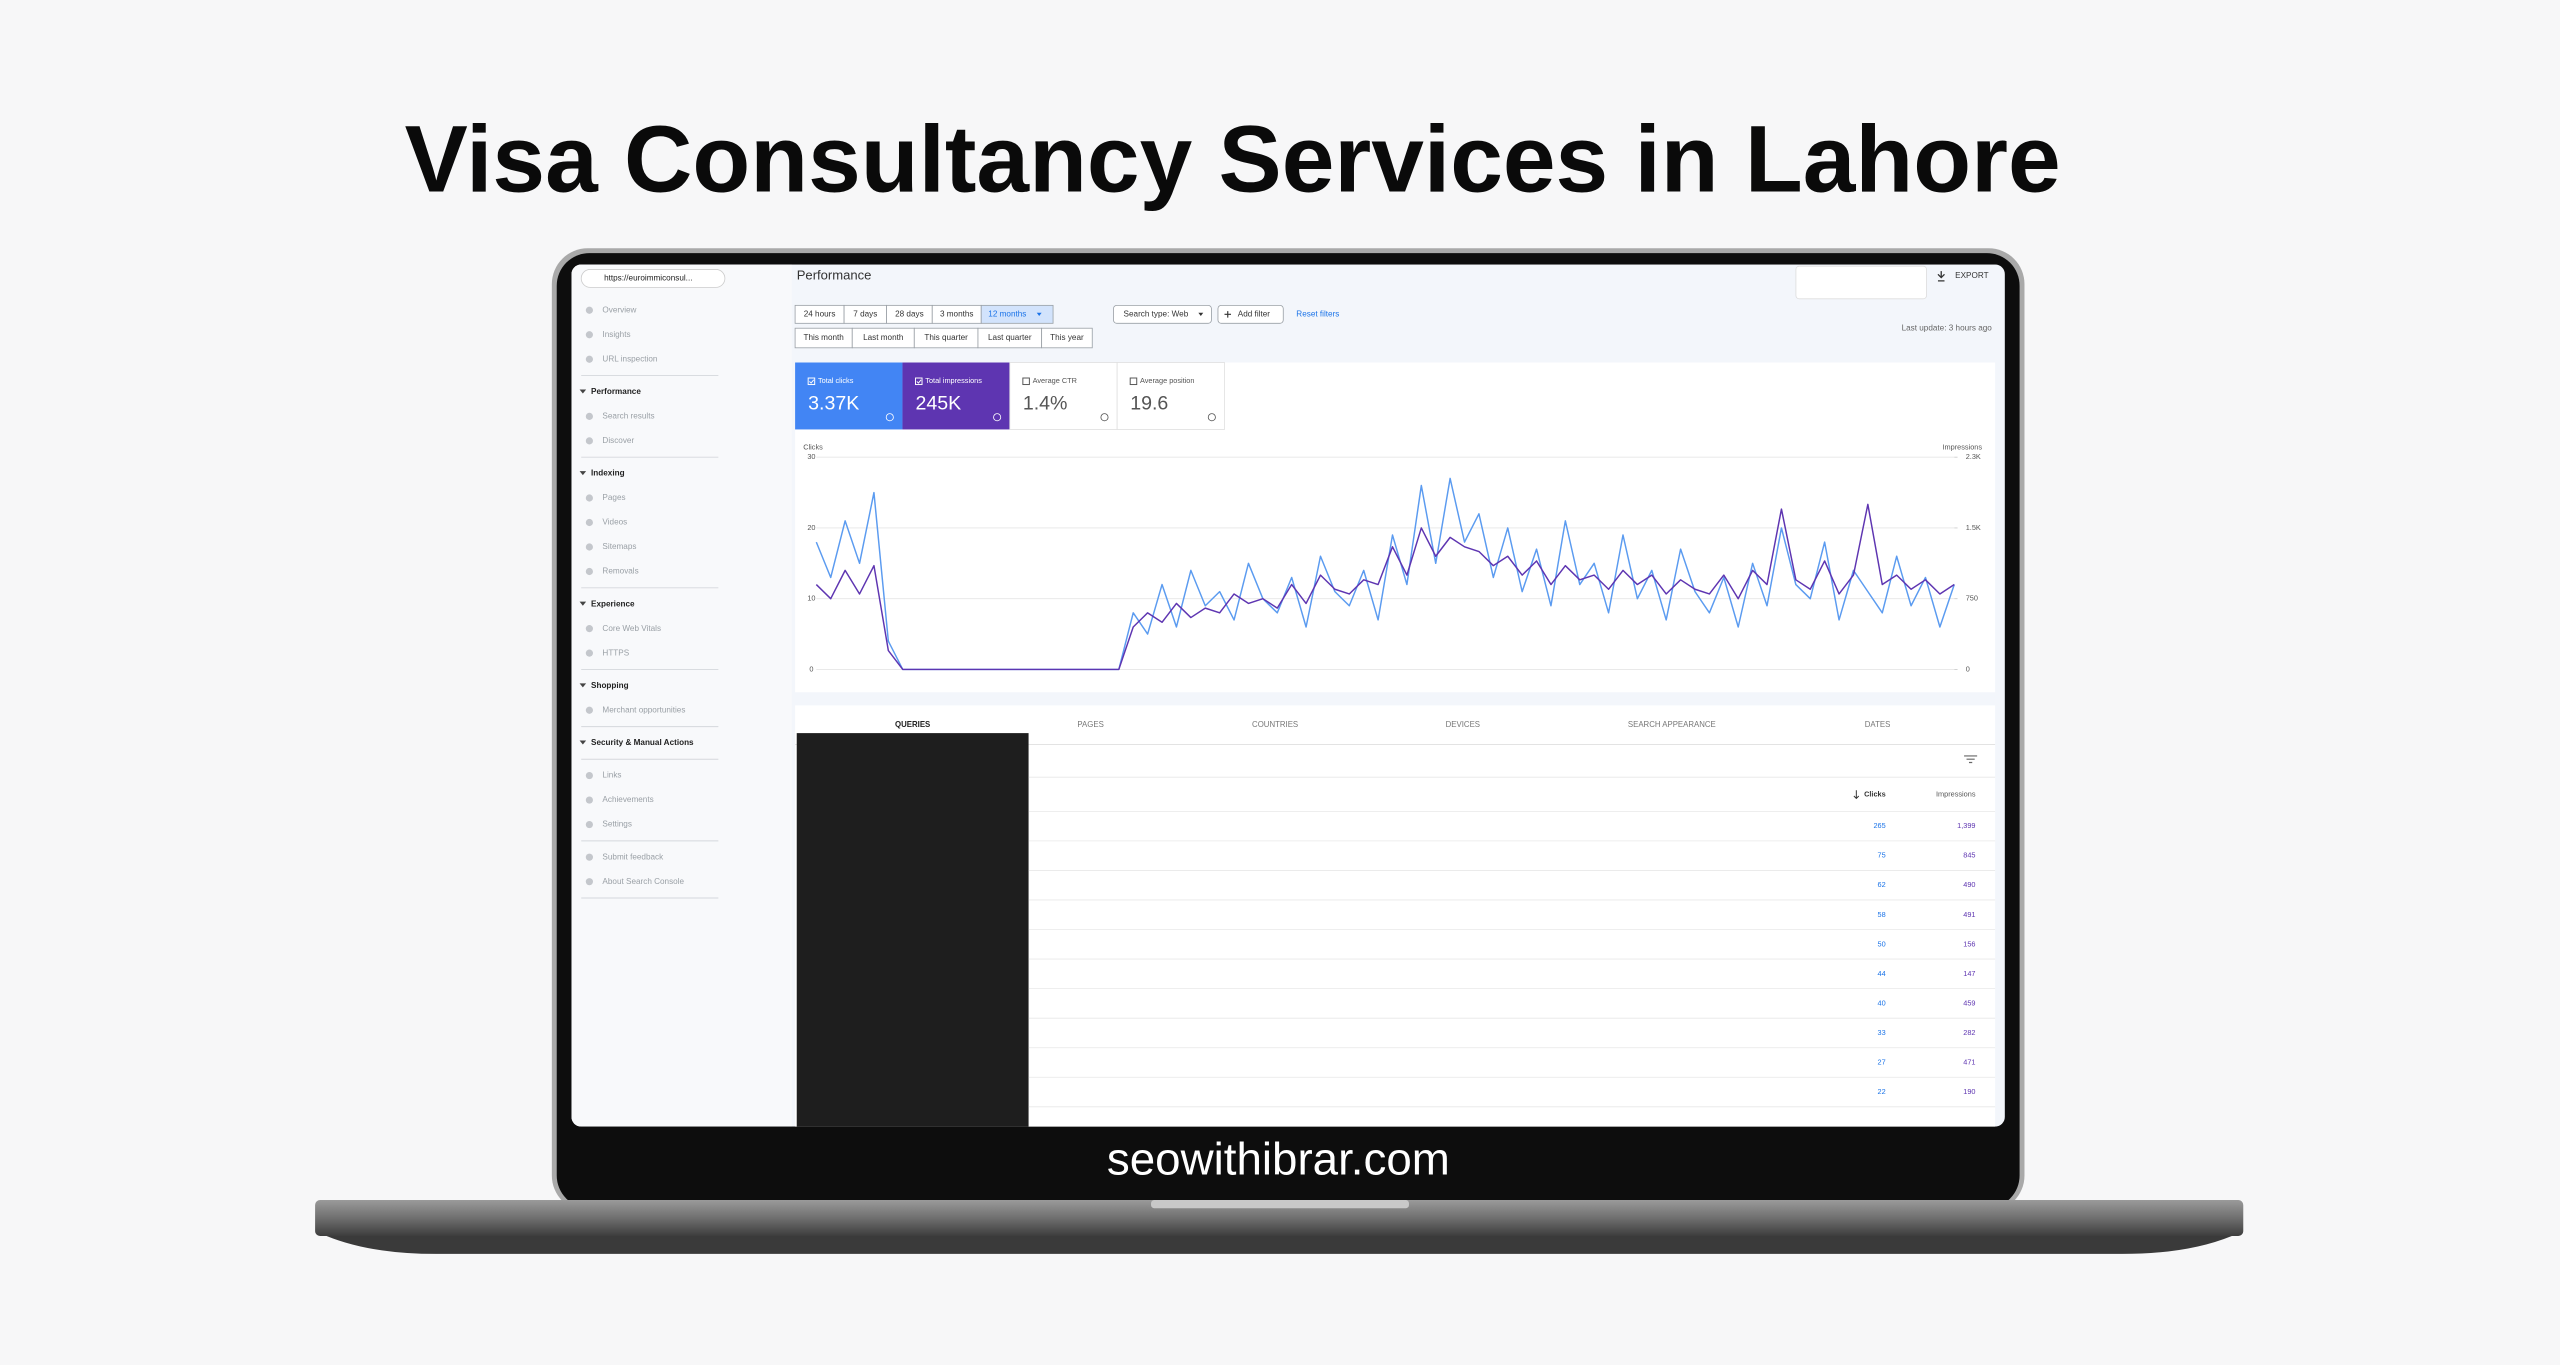  I want to click on impressions-cell: 1,399, so click(1966, 825).